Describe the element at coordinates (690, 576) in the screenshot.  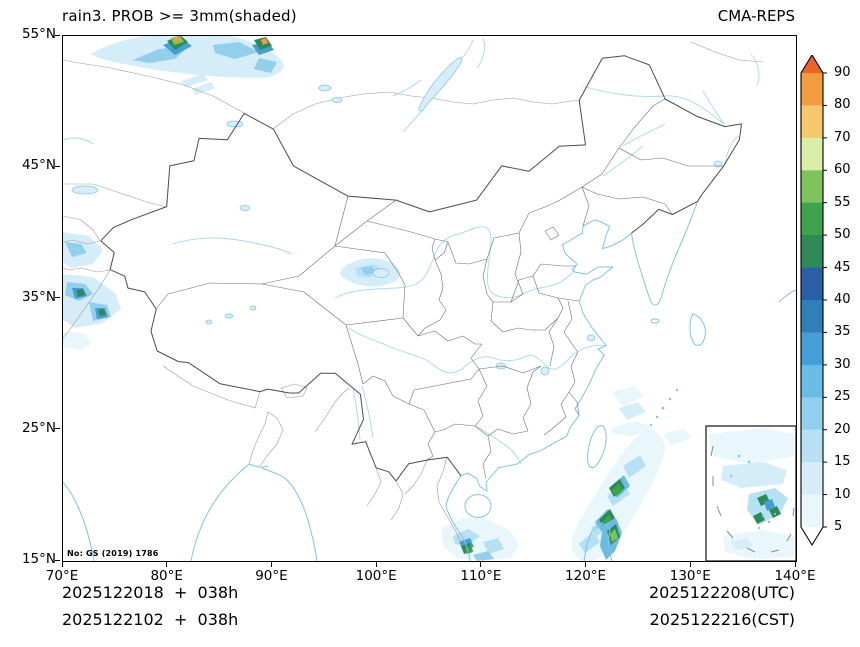
I see `x-tick-label: 130°E` at that location.